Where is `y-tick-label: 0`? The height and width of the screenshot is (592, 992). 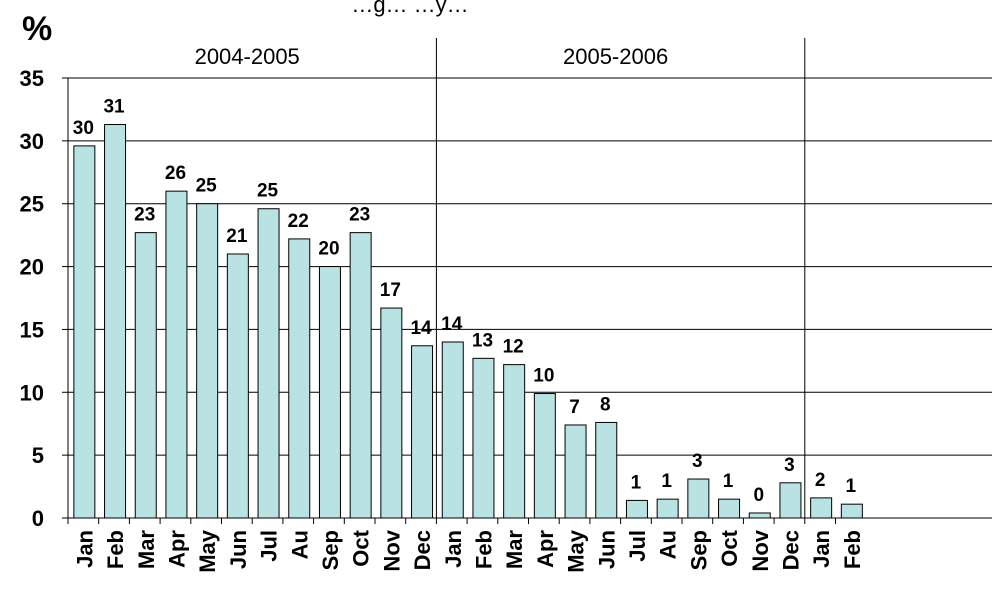
y-tick-label: 0 is located at coordinates (38, 518).